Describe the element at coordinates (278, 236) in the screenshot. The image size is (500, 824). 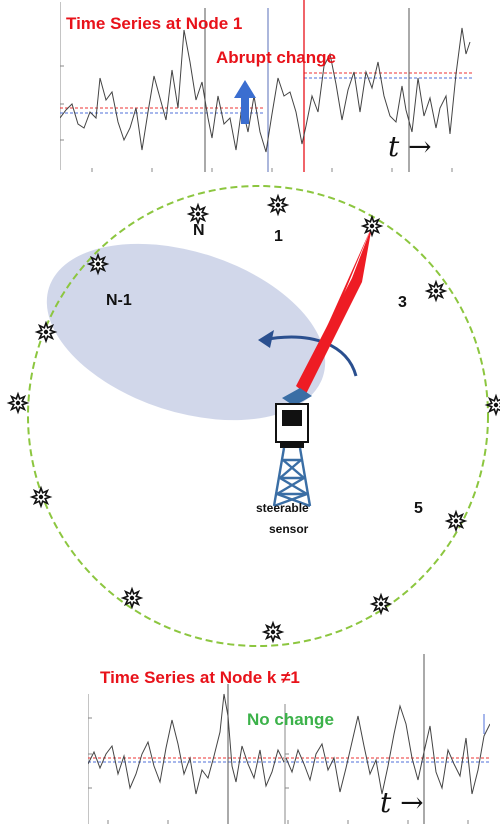
I see `node-label-1: 1` at that location.